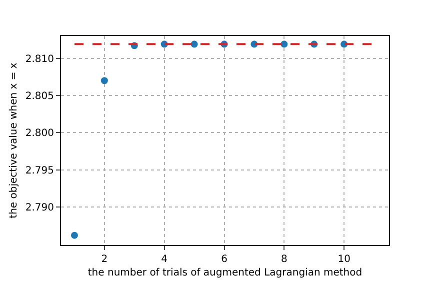 Image resolution: width=432 pixels, height=288 pixels. What do you see at coordinates (39, 170) in the screenshot?
I see `y-tick-label: 2.795` at bounding box center [39, 170].